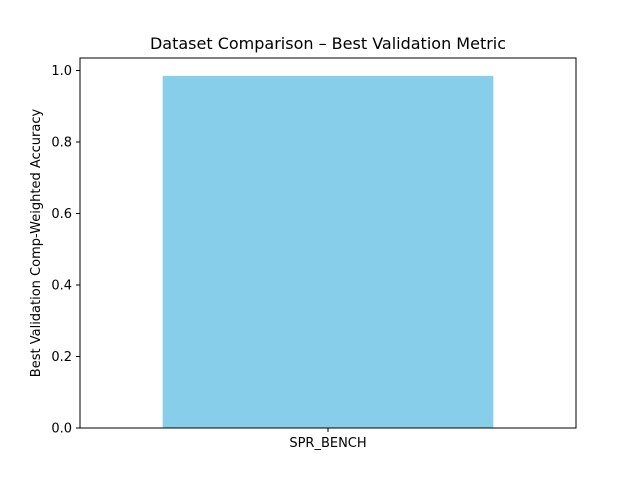  Describe the element at coordinates (65, 250) in the screenshot. I see `y-axis-ticks: 0.0 0.2 0.4 0.6 0.8 1.0` at that location.